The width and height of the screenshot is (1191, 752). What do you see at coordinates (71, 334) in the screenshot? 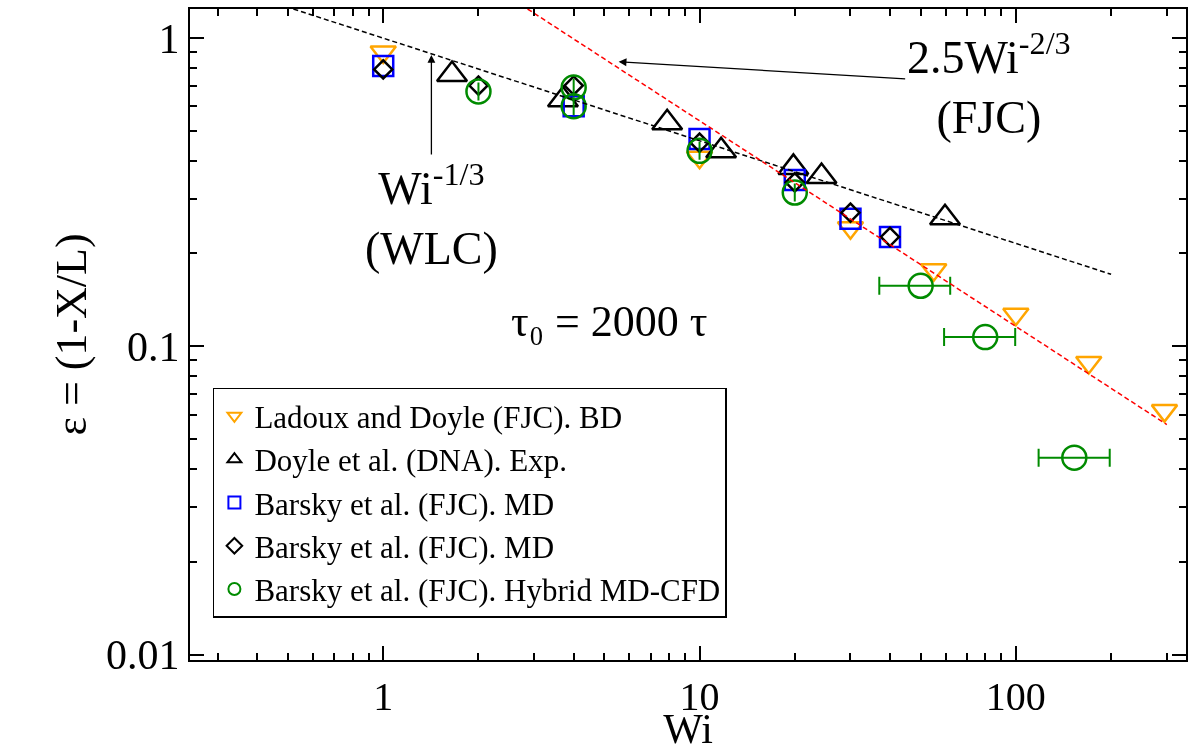
I see `y-axis-title: ε = (1-X/L)` at bounding box center [71, 334].